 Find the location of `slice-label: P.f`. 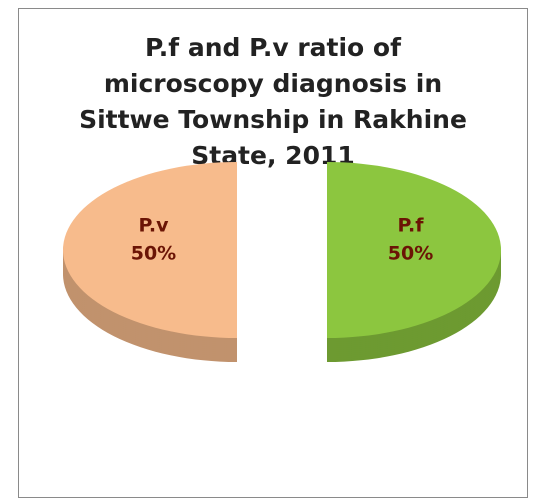

slice-label: P.f is located at coordinates (411, 226).